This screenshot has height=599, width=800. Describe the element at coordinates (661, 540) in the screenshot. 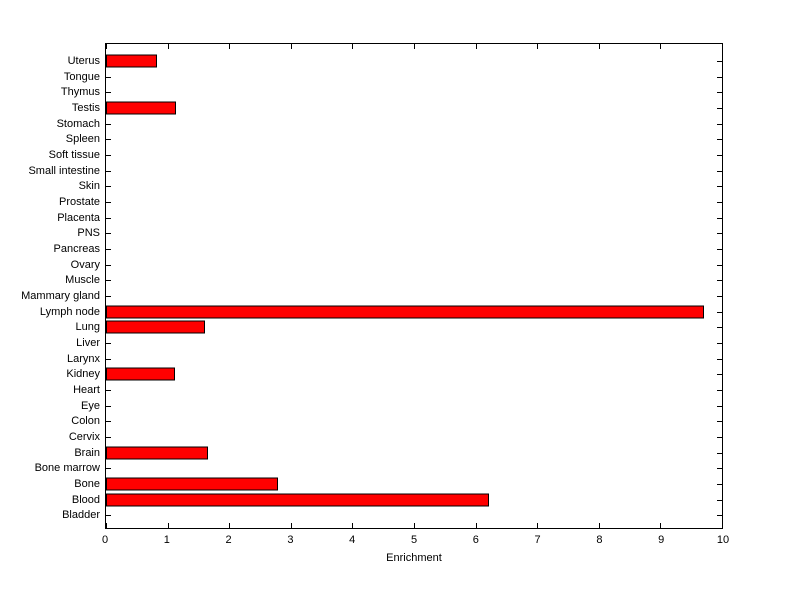

I see `x-tick-label: 9` at that location.